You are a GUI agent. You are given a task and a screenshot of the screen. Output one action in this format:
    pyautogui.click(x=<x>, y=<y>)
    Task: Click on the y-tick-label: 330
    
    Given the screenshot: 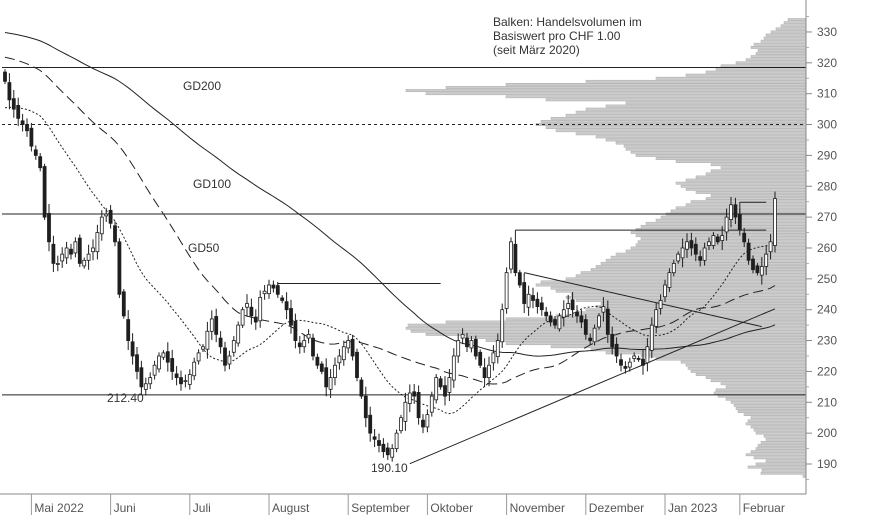 What is the action you would take?
    pyautogui.click(x=827, y=32)
    